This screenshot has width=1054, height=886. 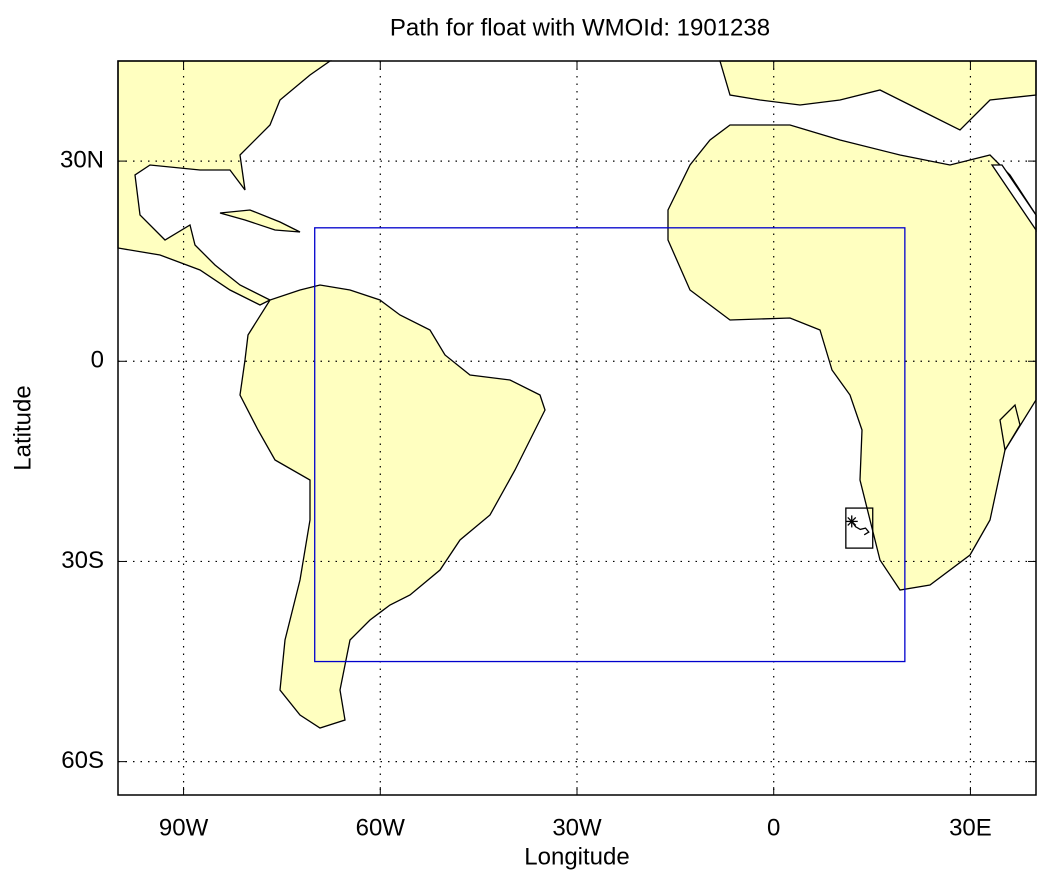 I want to click on x-tick-label: 0, so click(x=773, y=827).